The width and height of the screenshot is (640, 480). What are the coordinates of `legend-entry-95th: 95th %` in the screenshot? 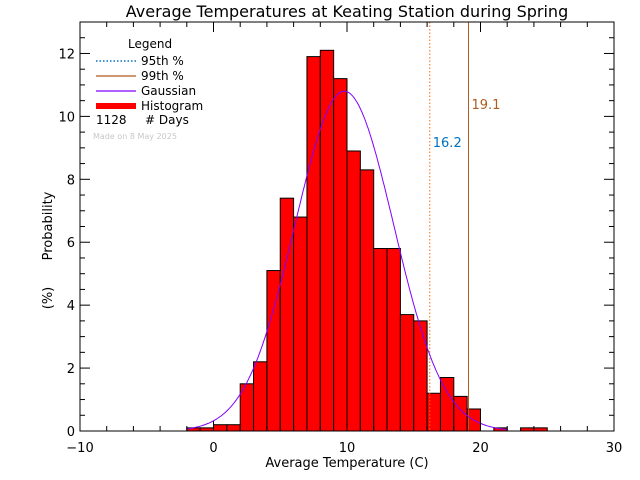 It's located at (162, 61).